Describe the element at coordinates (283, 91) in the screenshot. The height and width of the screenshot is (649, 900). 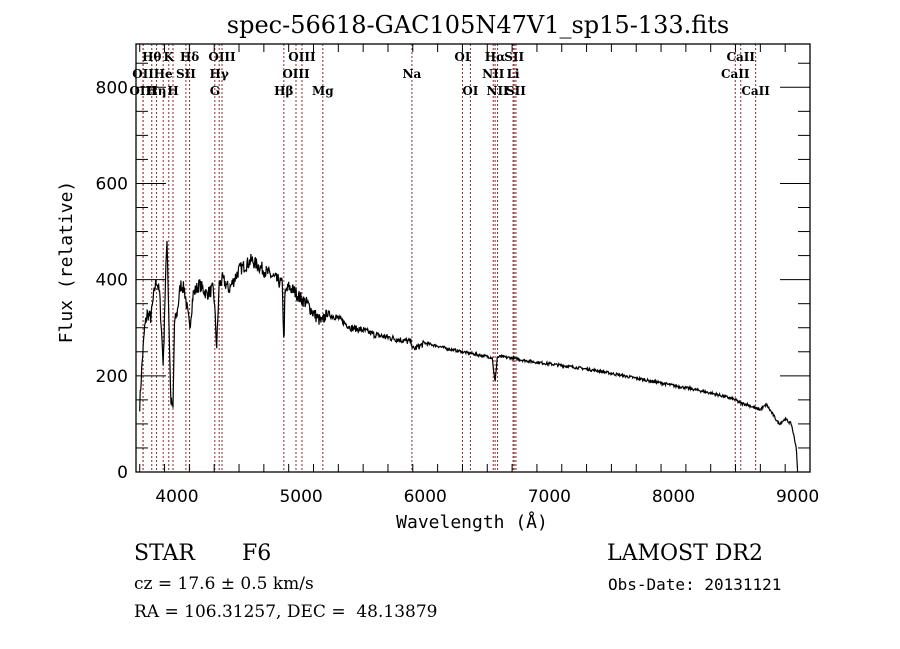
I see `line-marker-label: Hβ` at that location.